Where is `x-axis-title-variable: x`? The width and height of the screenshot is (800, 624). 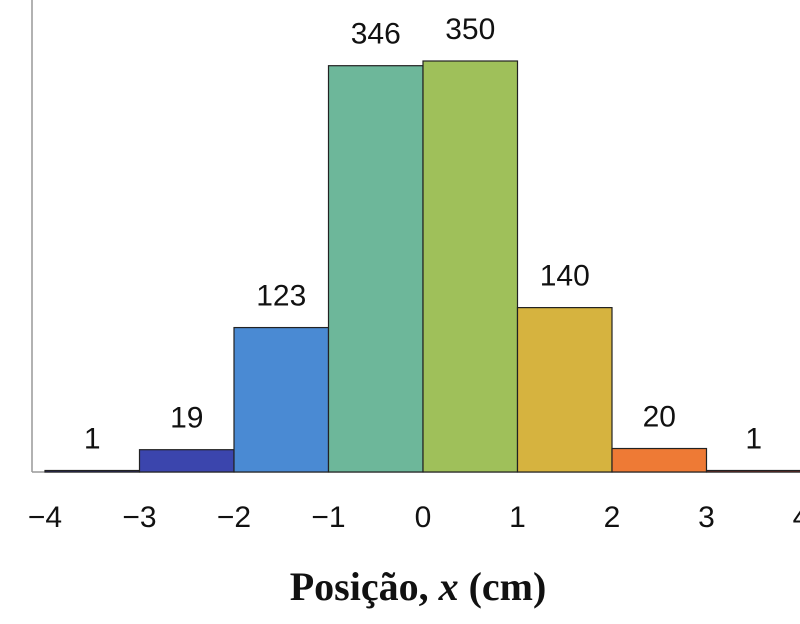 x-axis-title-variable: x is located at coordinates (448, 586).